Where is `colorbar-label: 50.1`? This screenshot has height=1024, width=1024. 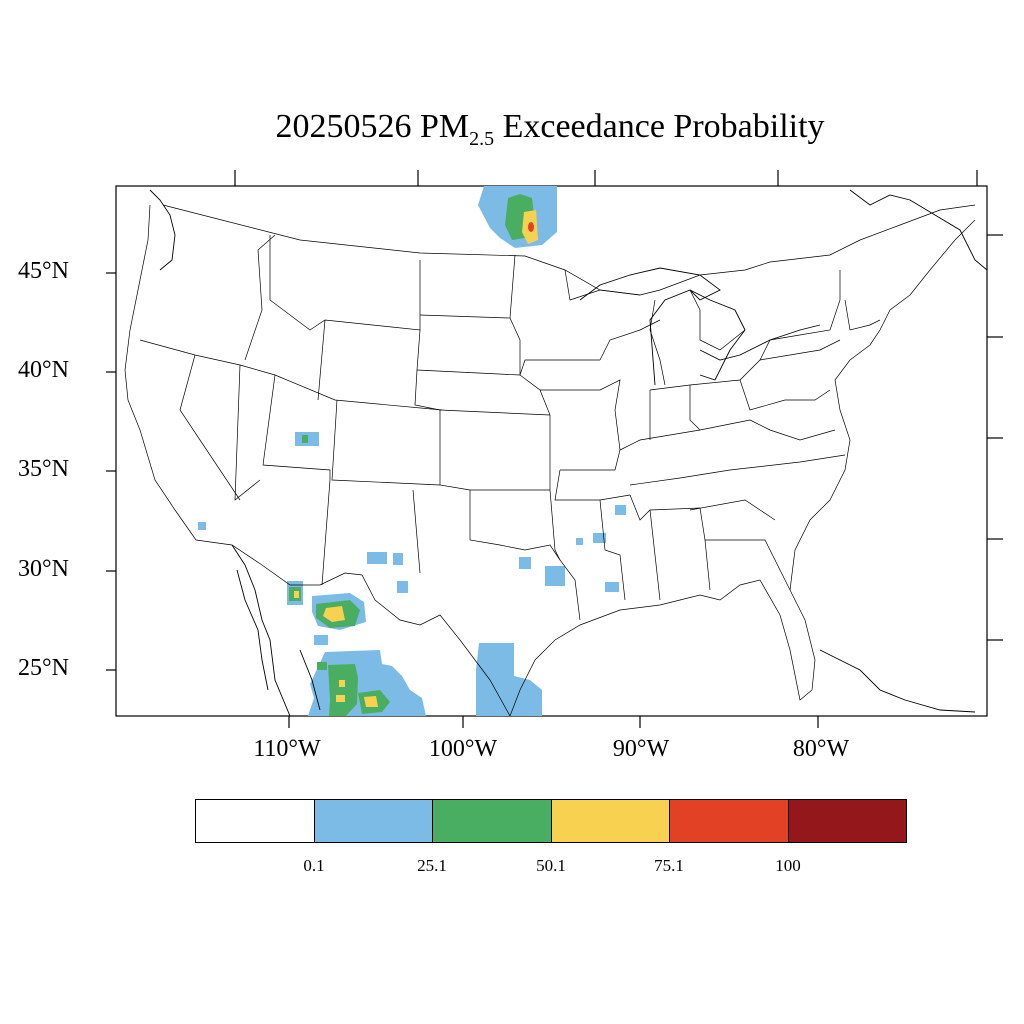 colorbar-label: 50.1 is located at coordinates (551, 865).